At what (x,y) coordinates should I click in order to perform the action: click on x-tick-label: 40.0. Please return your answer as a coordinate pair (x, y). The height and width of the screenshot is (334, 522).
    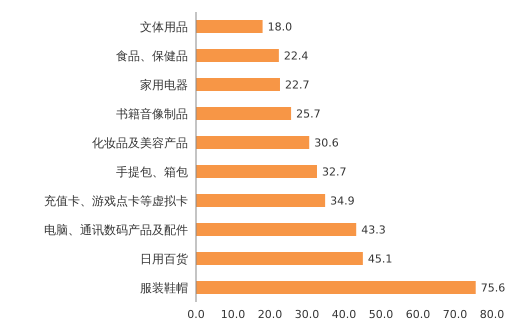
    Looking at the image, I should click on (344, 314).